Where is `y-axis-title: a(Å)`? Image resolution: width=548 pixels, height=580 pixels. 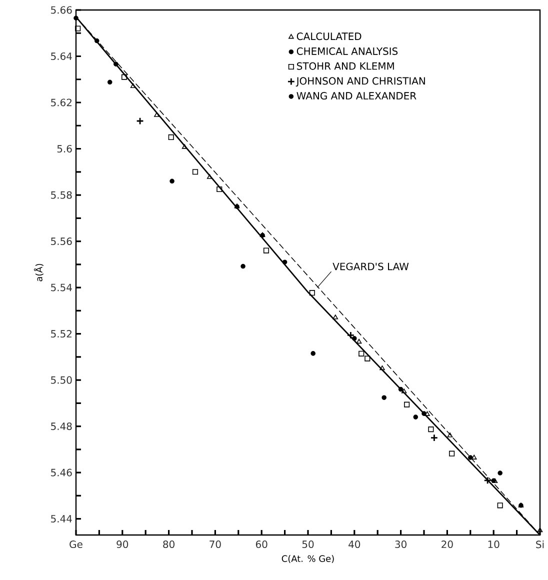
y-axis-title: a(Å) is located at coordinates (39, 273).